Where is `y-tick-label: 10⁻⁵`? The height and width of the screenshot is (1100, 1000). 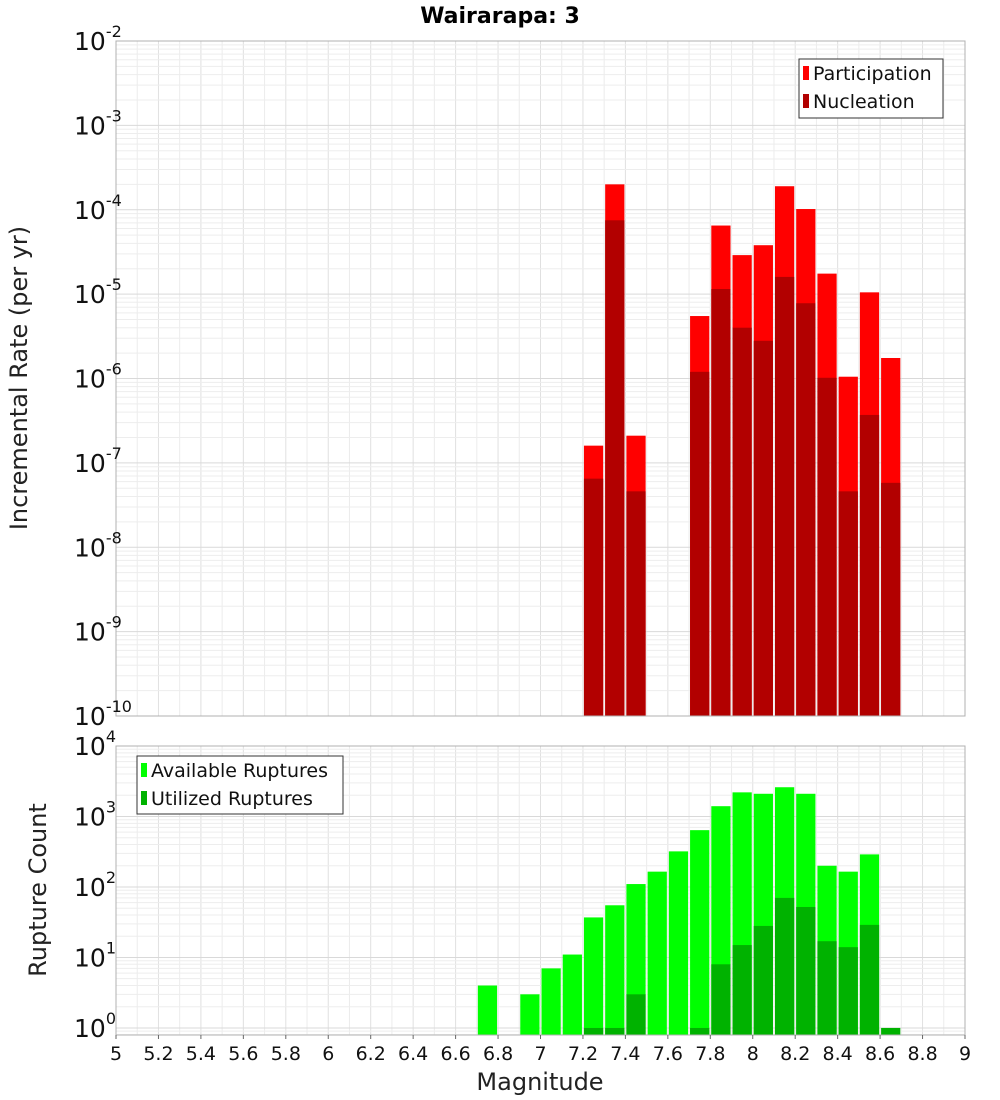 y-tick-label: 10⁻⁵ is located at coordinates (98, 292).